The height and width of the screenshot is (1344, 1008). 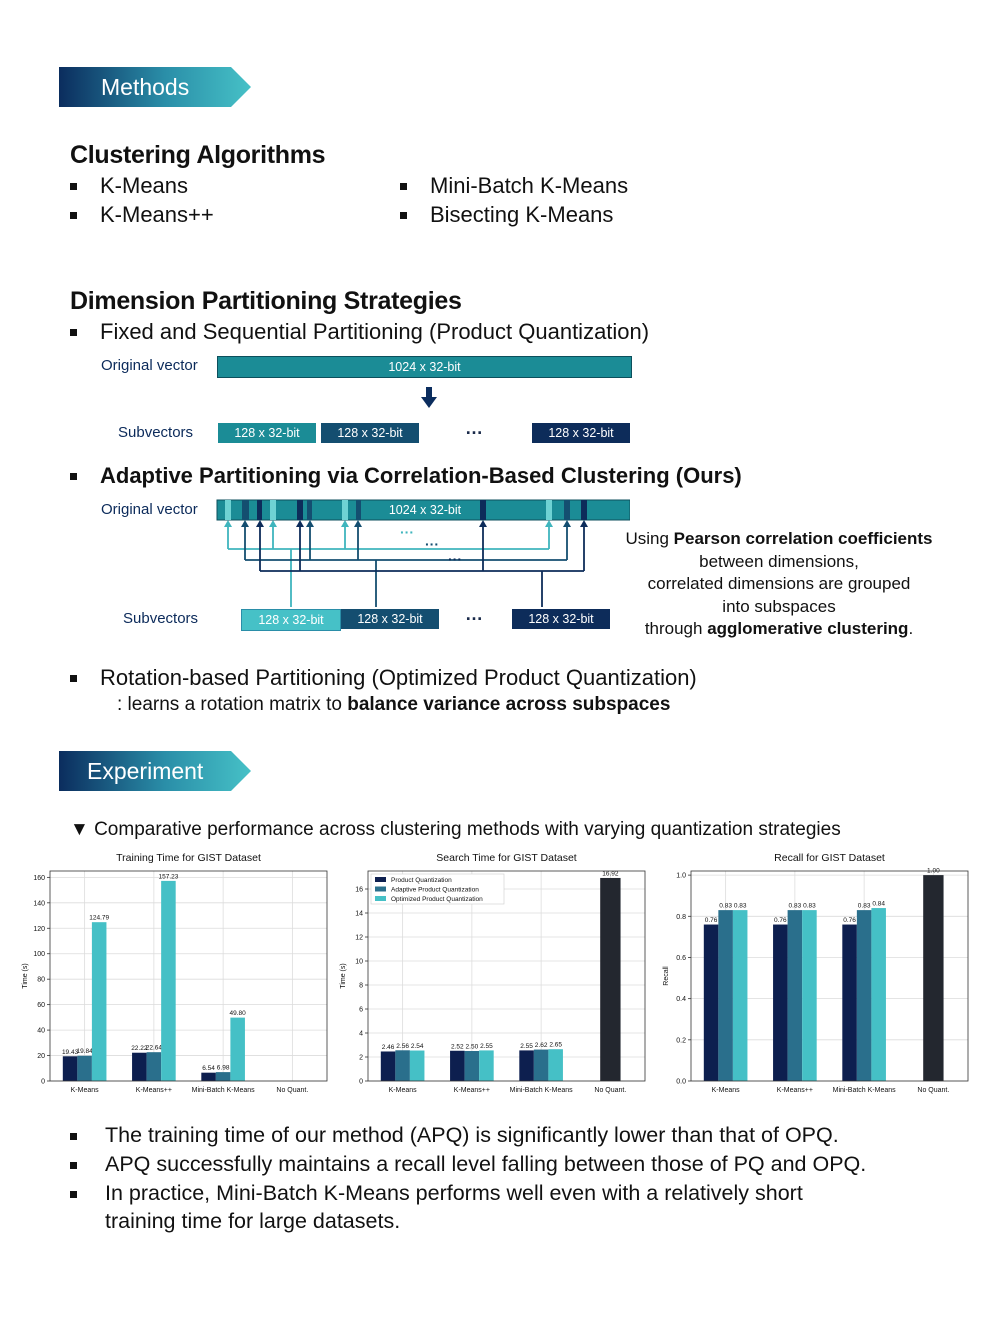 I want to click on chart-title: Search Time for GIST Dataset, so click(x=506, y=858).